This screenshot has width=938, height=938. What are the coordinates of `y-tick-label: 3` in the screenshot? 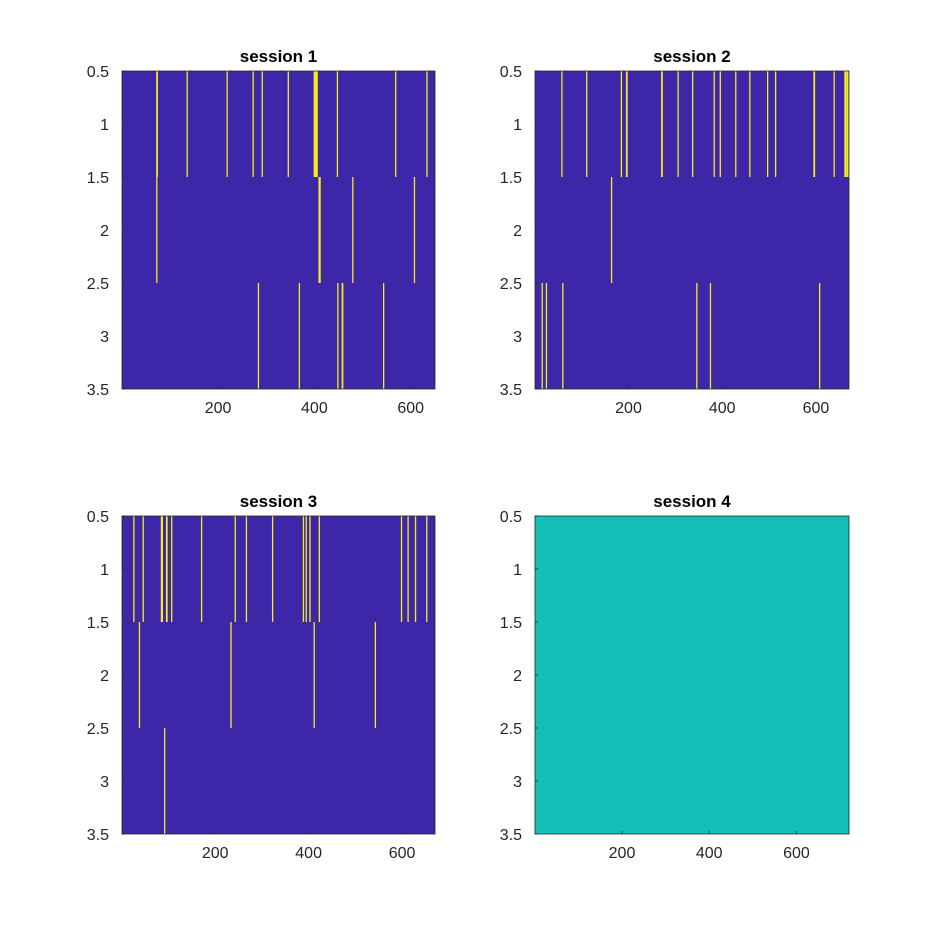 It's located at (517, 337).